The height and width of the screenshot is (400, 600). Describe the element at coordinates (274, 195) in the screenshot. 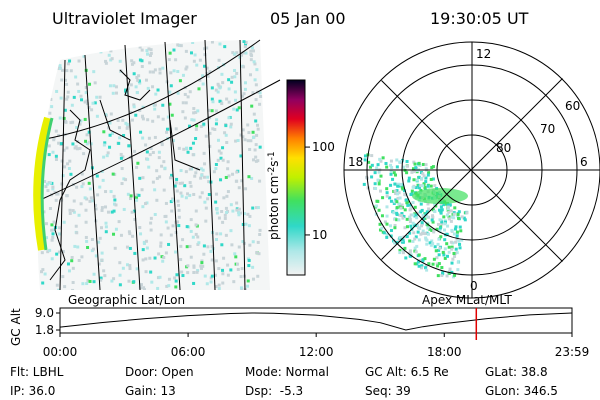

I see `colorbar-label: photon cm-2s-1` at that location.